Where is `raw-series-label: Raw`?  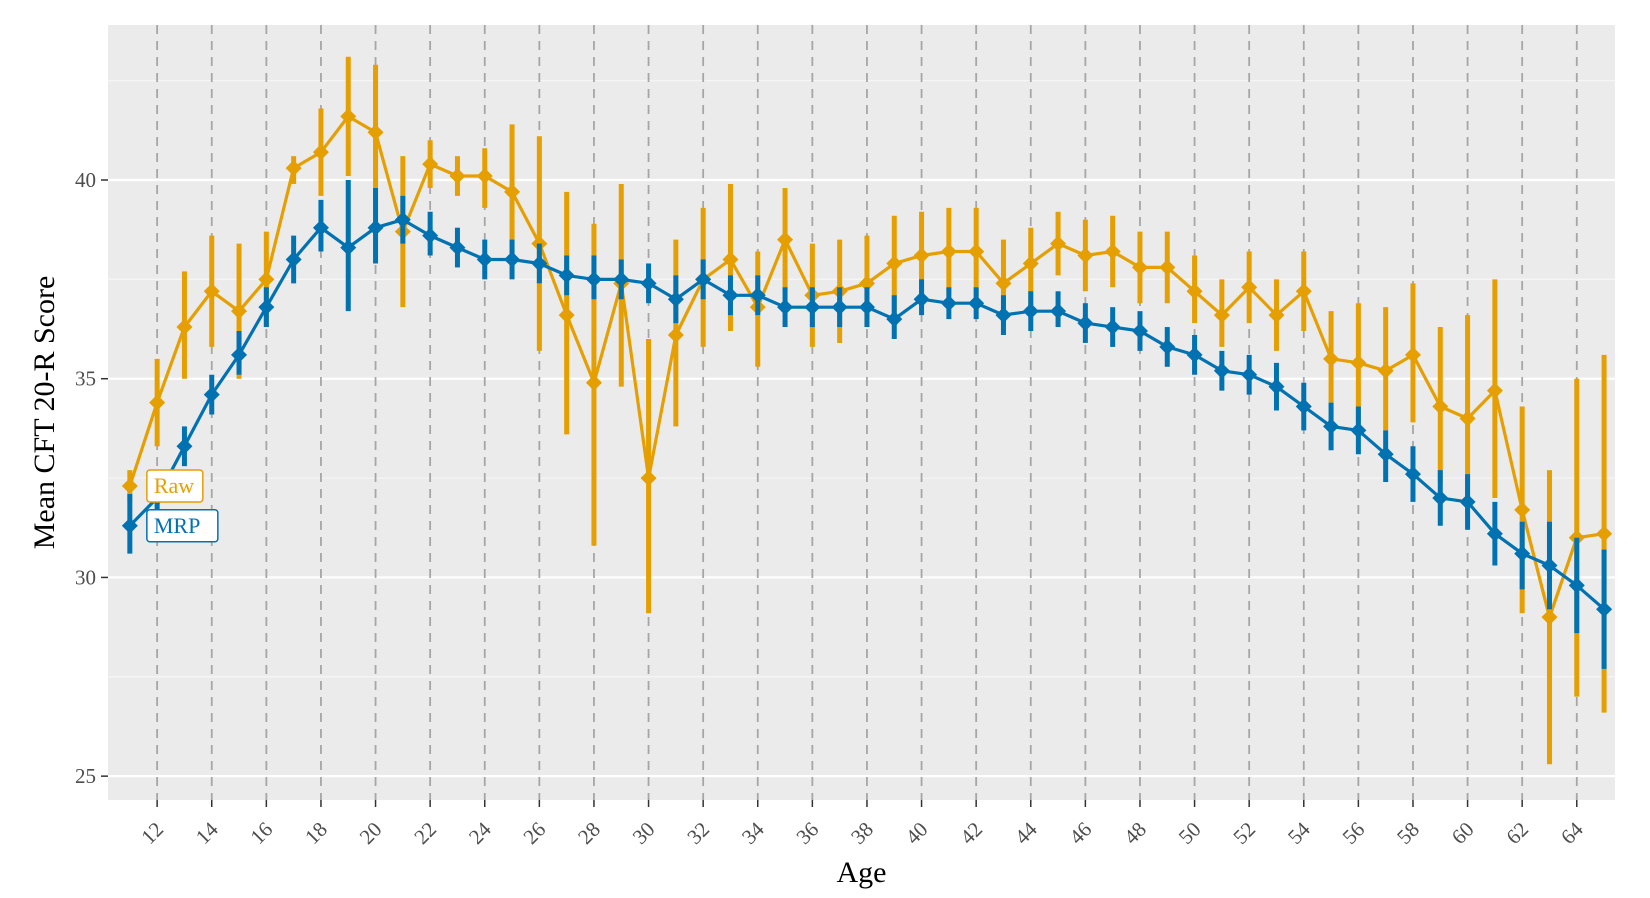 raw-series-label: Raw is located at coordinates (174, 485).